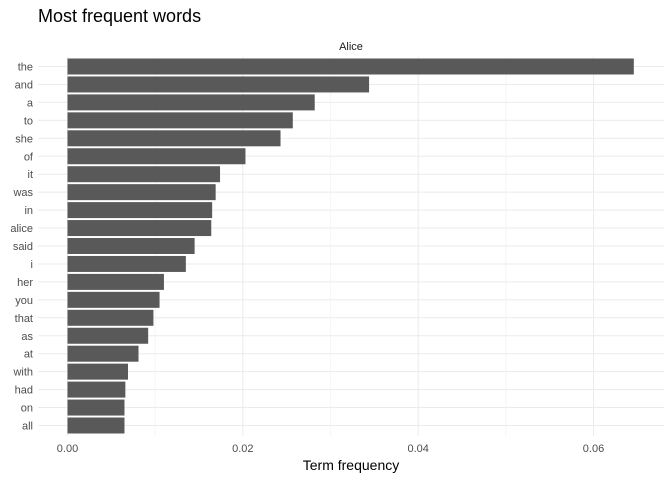 The image size is (672, 480). I want to click on bar-she, so click(174, 138).